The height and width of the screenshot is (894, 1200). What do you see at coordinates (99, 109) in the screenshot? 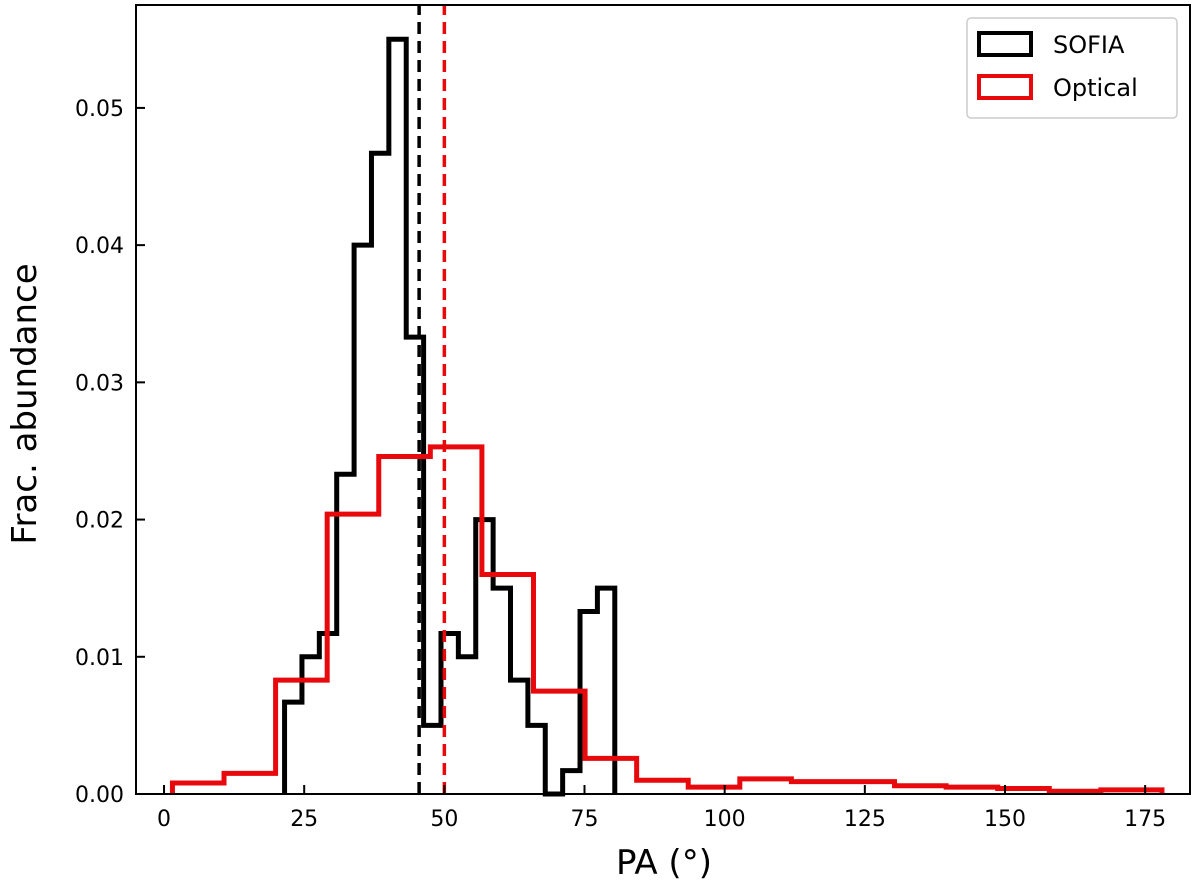
I see `y-tick-label: 0.05` at bounding box center [99, 109].